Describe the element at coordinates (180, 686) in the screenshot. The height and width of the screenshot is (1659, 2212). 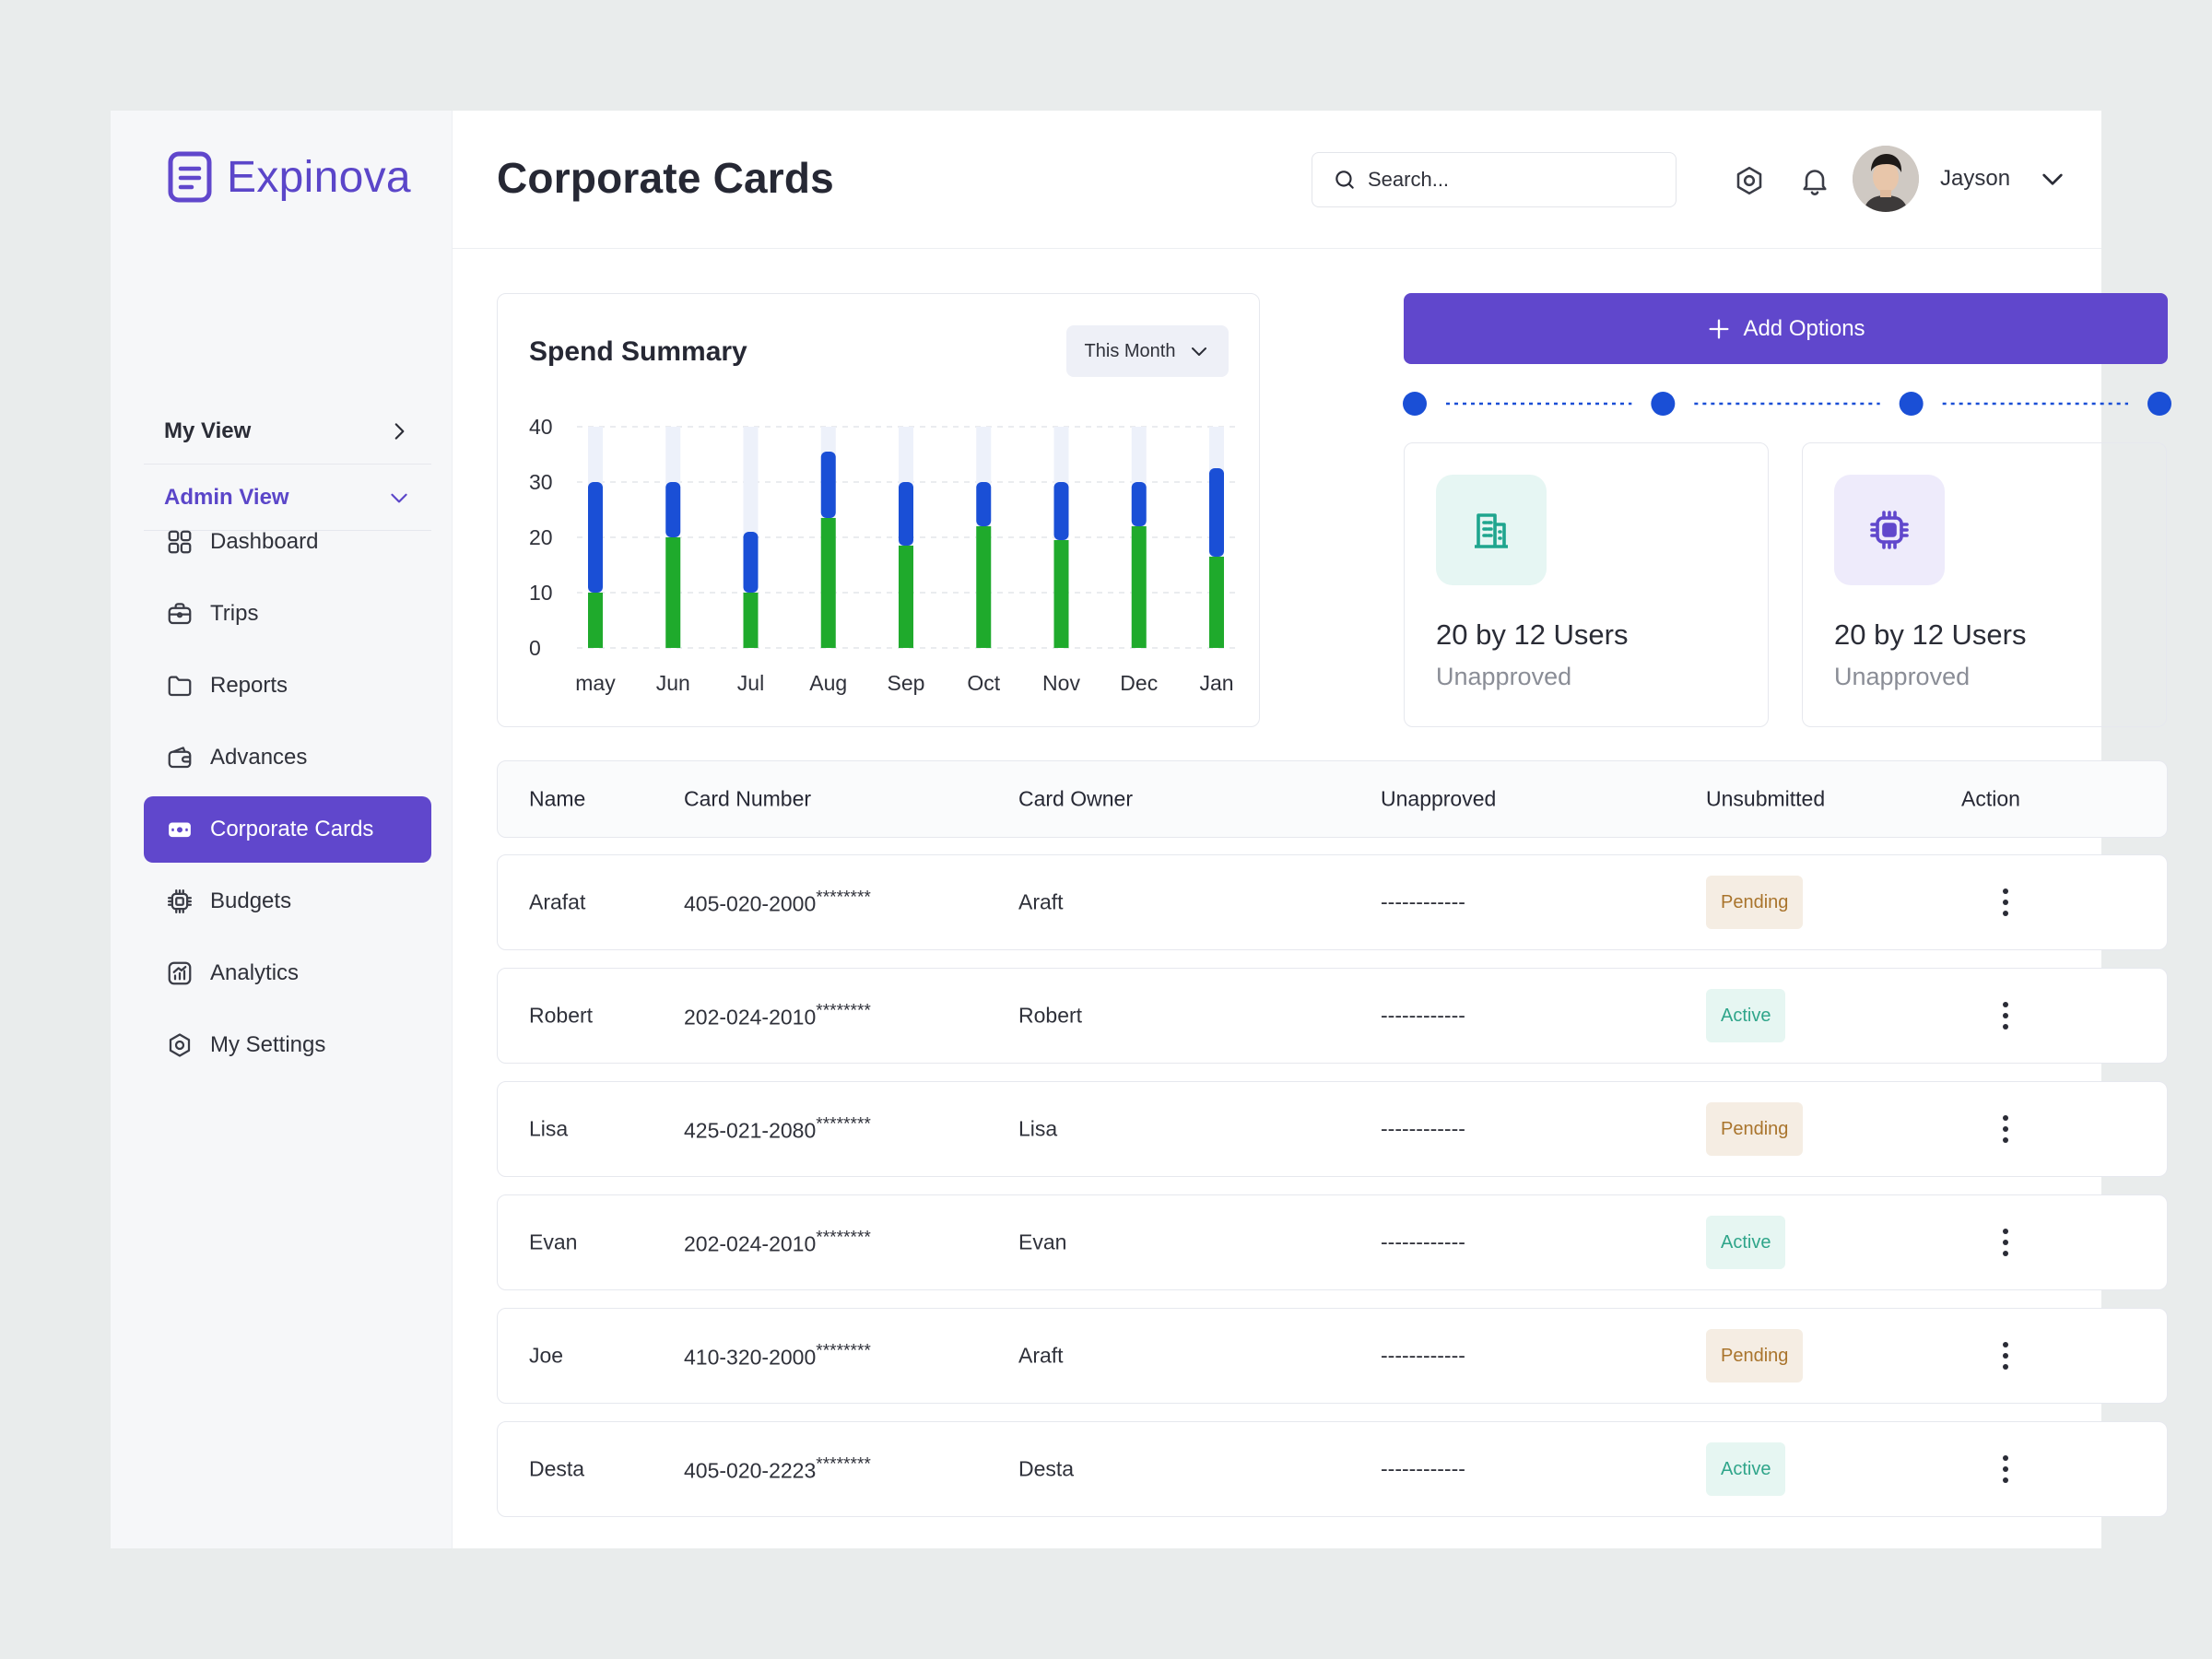
I see `folder-icon` at that location.